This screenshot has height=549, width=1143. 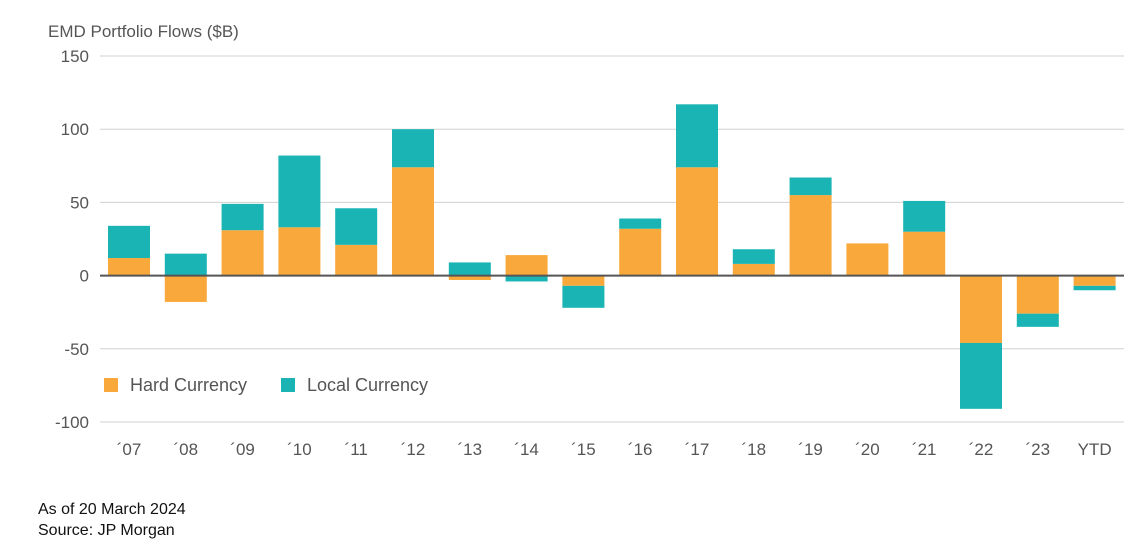 What do you see at coordinates (72, 422) in the screenshot?
I see `y-tick-label: -100` at bounding box center [72, 422].